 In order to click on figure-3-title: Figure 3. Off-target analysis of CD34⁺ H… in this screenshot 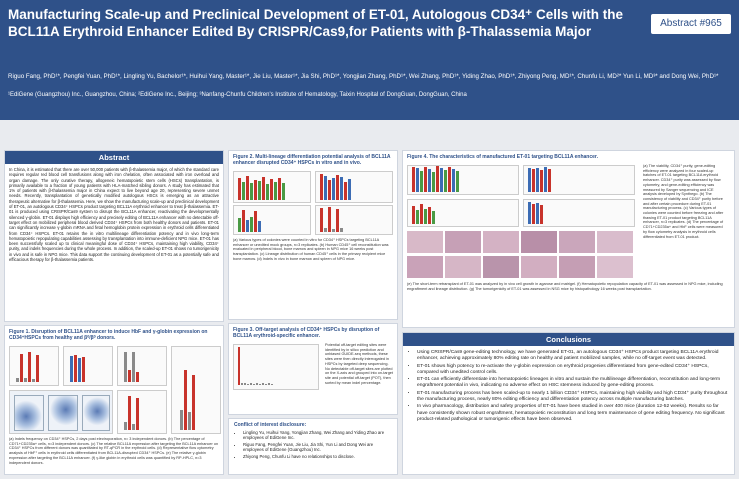, I will do `click(306, 333)`.